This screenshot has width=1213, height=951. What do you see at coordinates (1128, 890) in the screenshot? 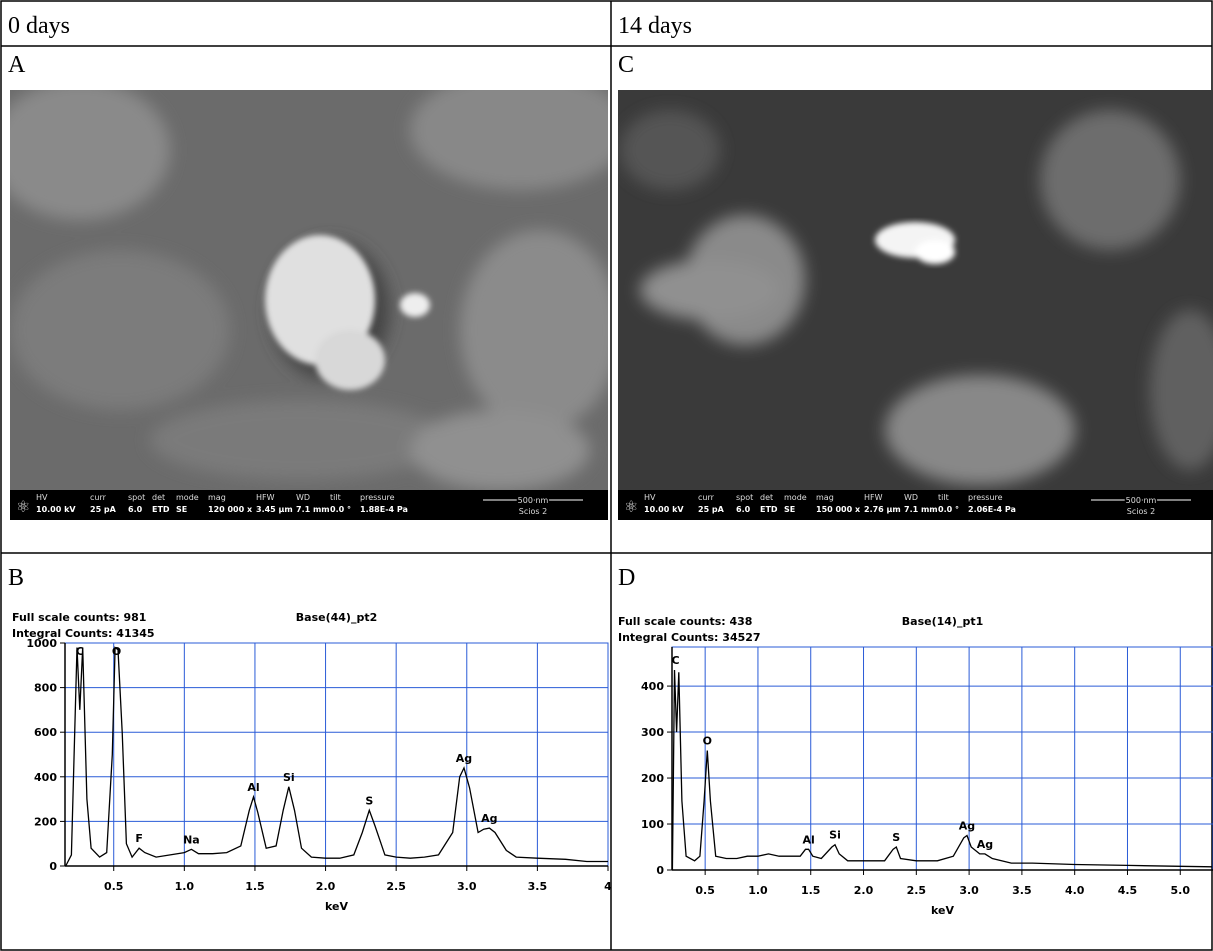
I see `x-tick-label: 4.5` at bounding box center [1128, 890].